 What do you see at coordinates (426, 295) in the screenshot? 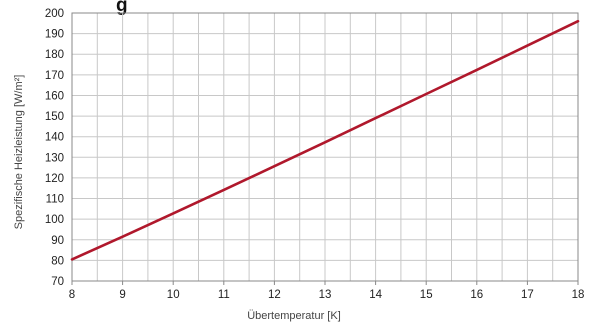
I see `x-tick-label: 15` at bounding box center [426, 295].